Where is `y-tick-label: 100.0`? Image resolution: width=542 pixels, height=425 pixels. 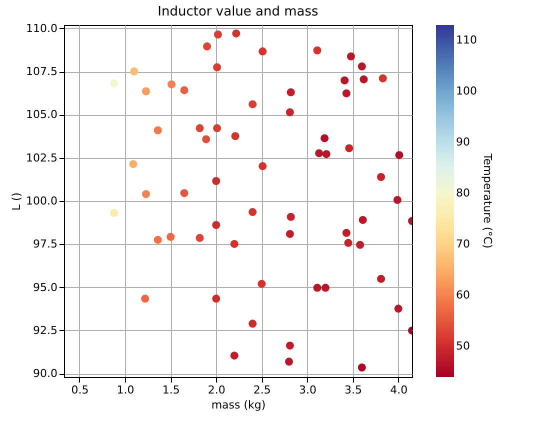
y-tick-label: 100.0 is located at coordinates (42, 201).